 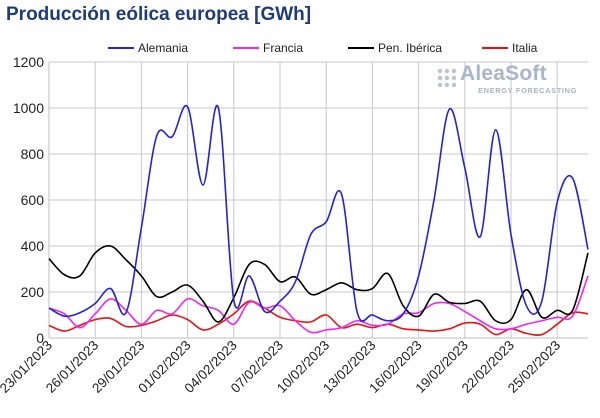 What do you see at coordinates (318, 318) in the screenshot?
I see `series-line-italia` at bounding box center [318, 318].